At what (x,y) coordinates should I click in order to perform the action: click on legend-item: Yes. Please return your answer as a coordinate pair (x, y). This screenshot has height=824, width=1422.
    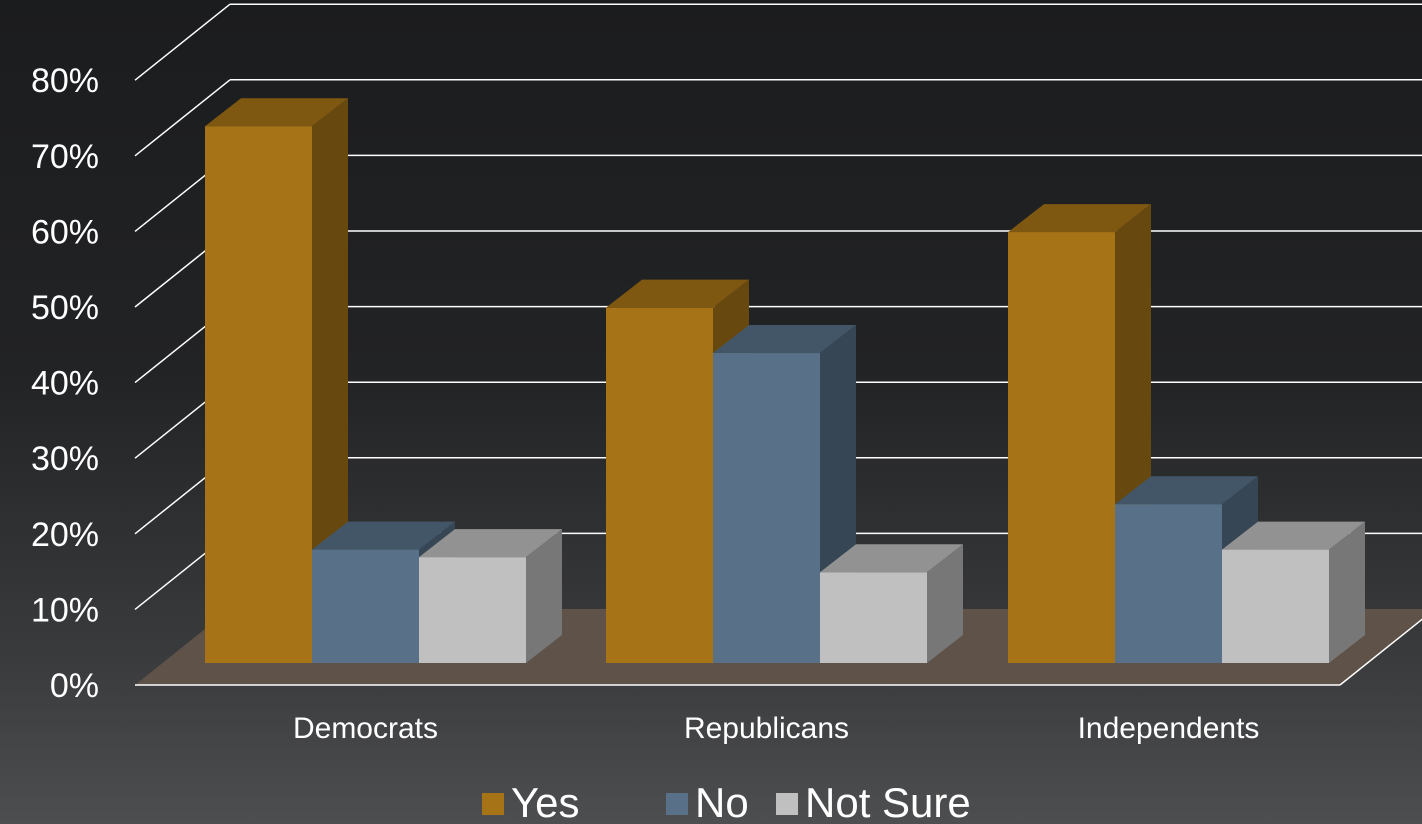
    Looking at the image, I should click on (531, 801).